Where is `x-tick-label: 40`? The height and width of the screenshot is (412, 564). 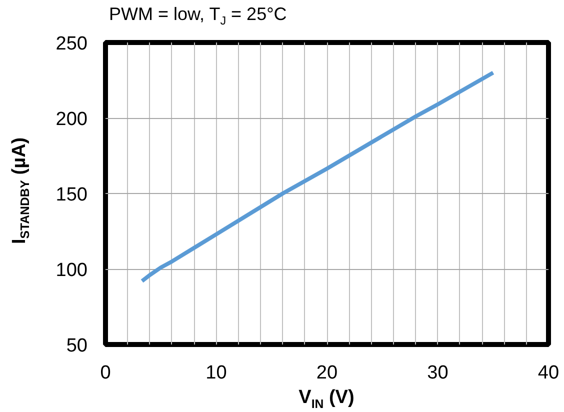 x-tick-label: 40 is located at coordinates (549, 373).